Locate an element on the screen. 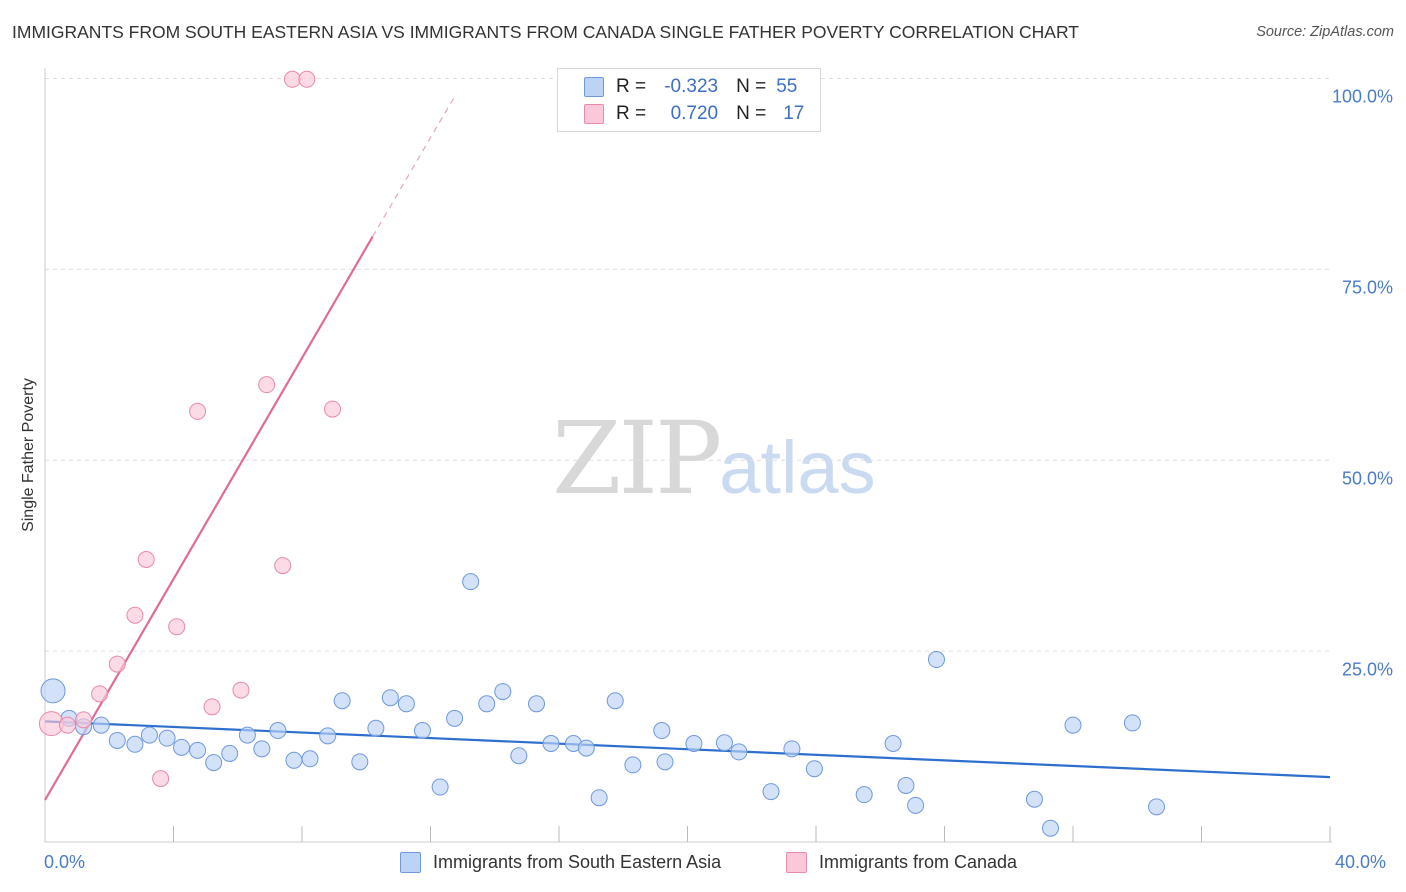  watermark-zip: ZIP is located at coordinates (637, 458).